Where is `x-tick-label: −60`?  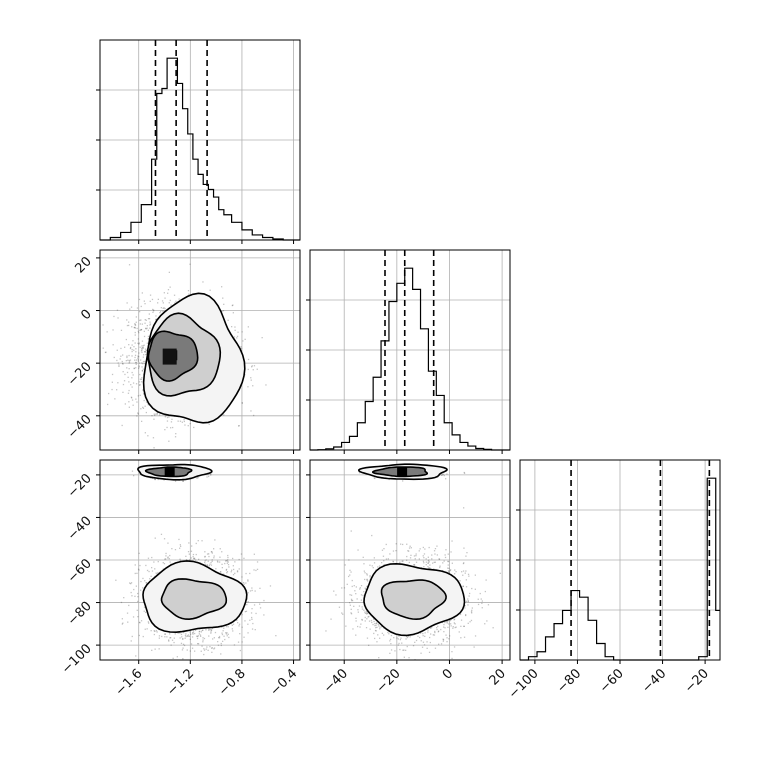
x-tick-label: −60 is located at coordinates (612, 681).